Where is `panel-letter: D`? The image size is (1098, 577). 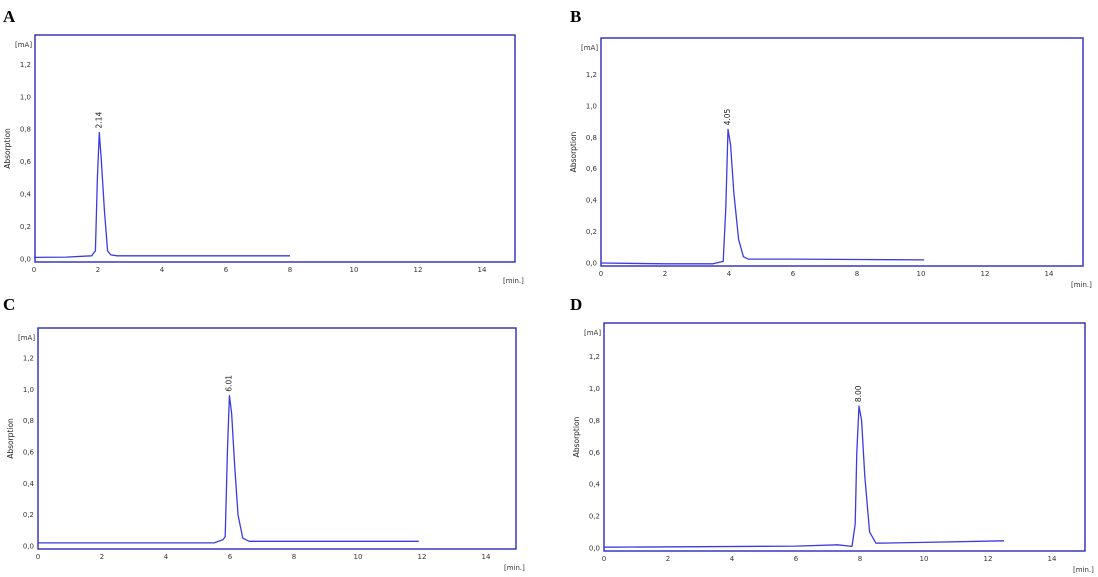 panel-letter: D is located at coordinates (576, 304).